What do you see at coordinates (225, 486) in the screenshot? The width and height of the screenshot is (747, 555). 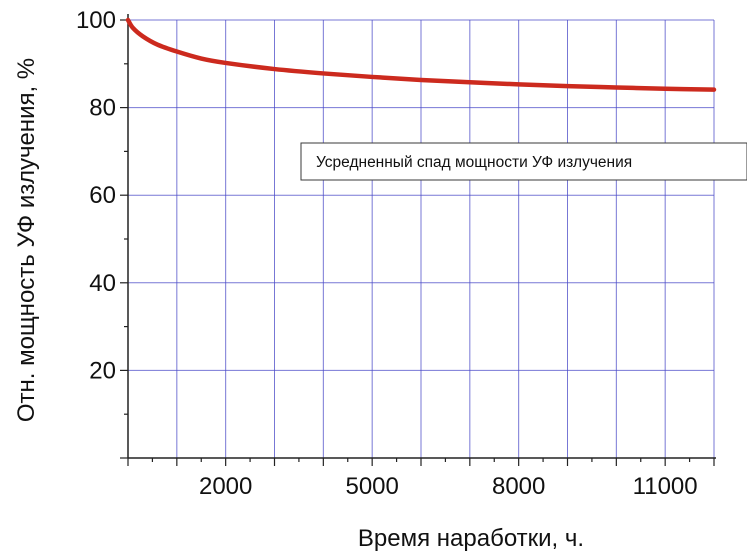 I see `x-tick-label: 2000` at bounding box center [225, 486].